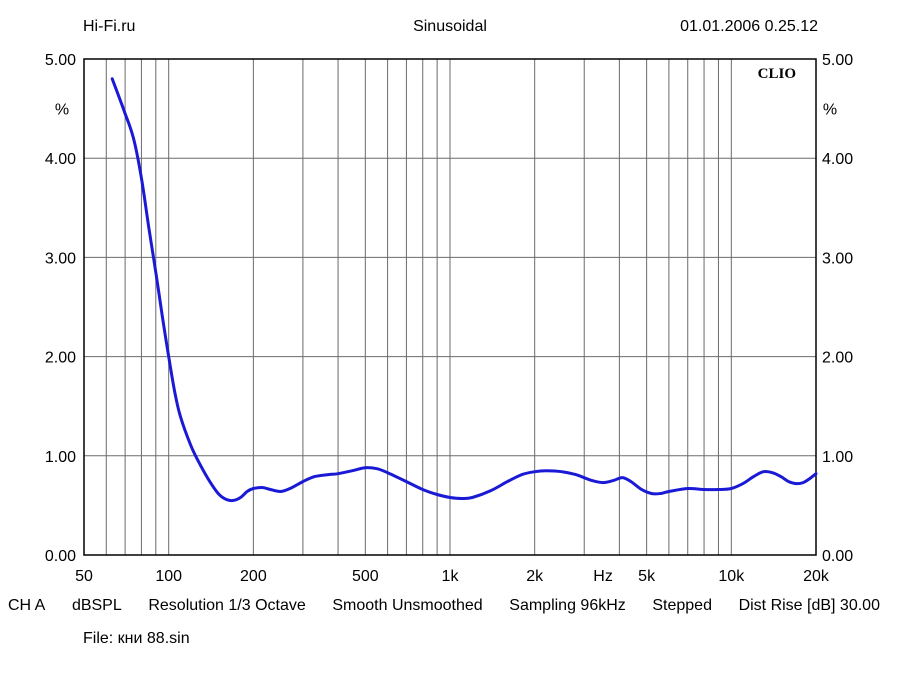 This screenshot has width=900, height=675. I want to click on clio-logo: CLIO, so click(777, 74).